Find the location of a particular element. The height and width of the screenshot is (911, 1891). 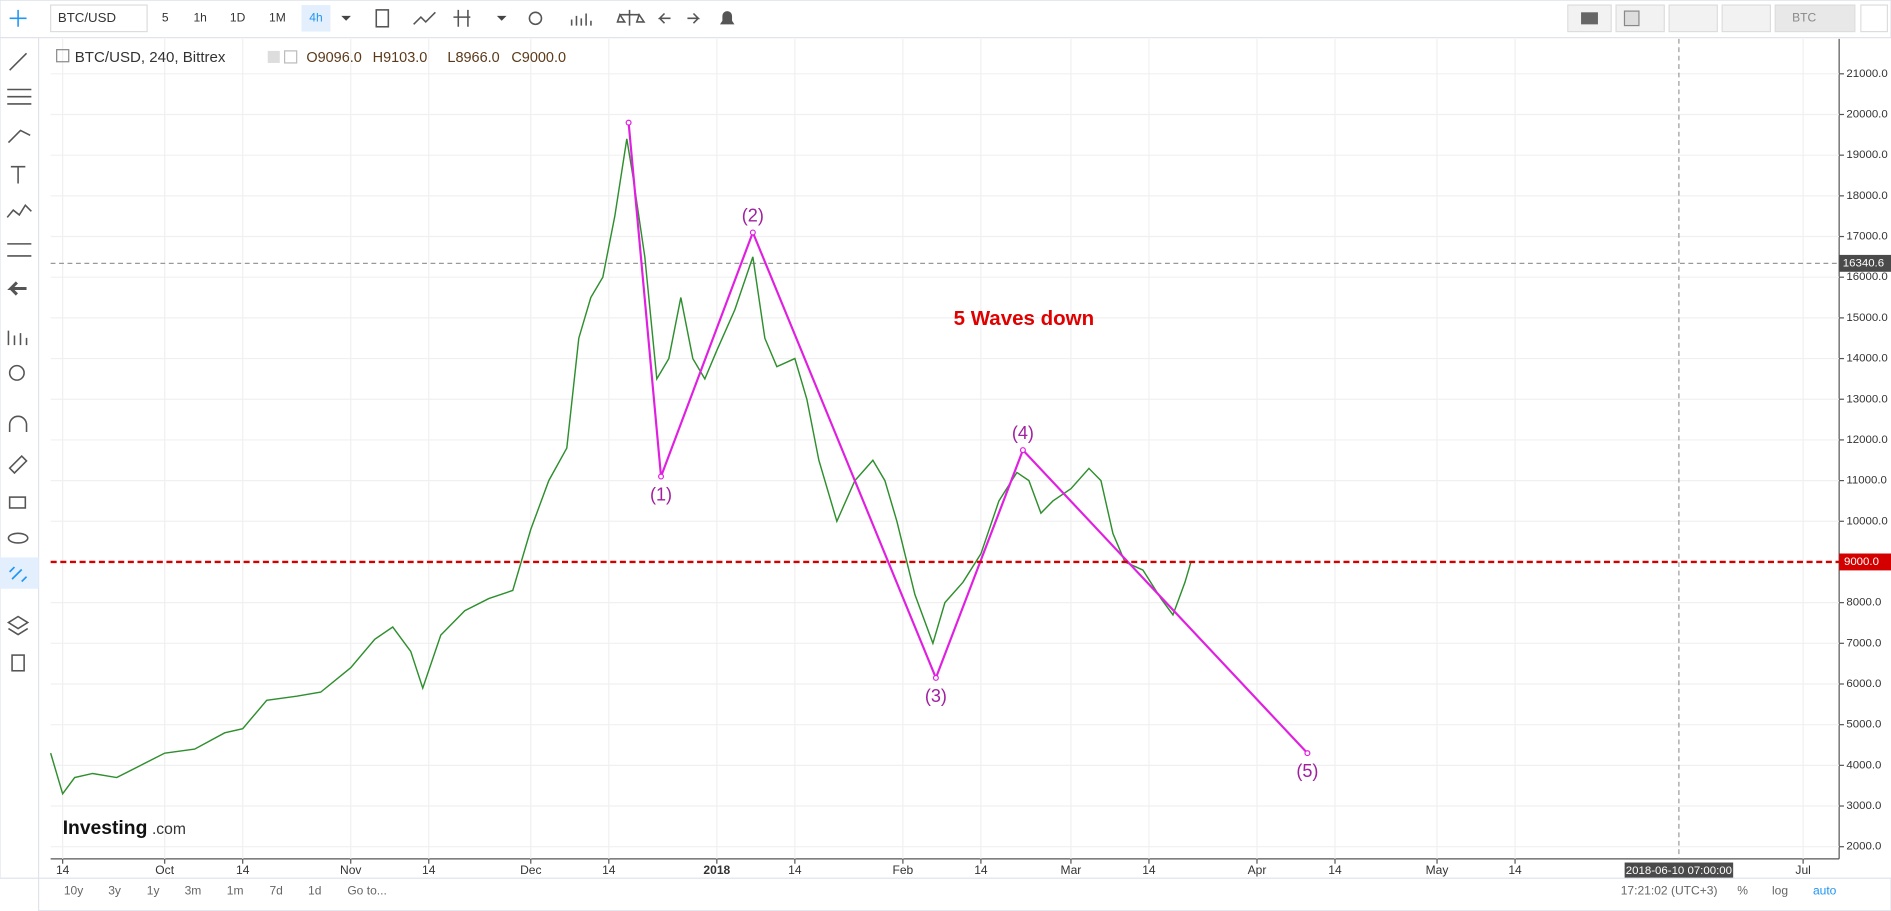

fullscreen-button is located at coordinates (1874, 18).